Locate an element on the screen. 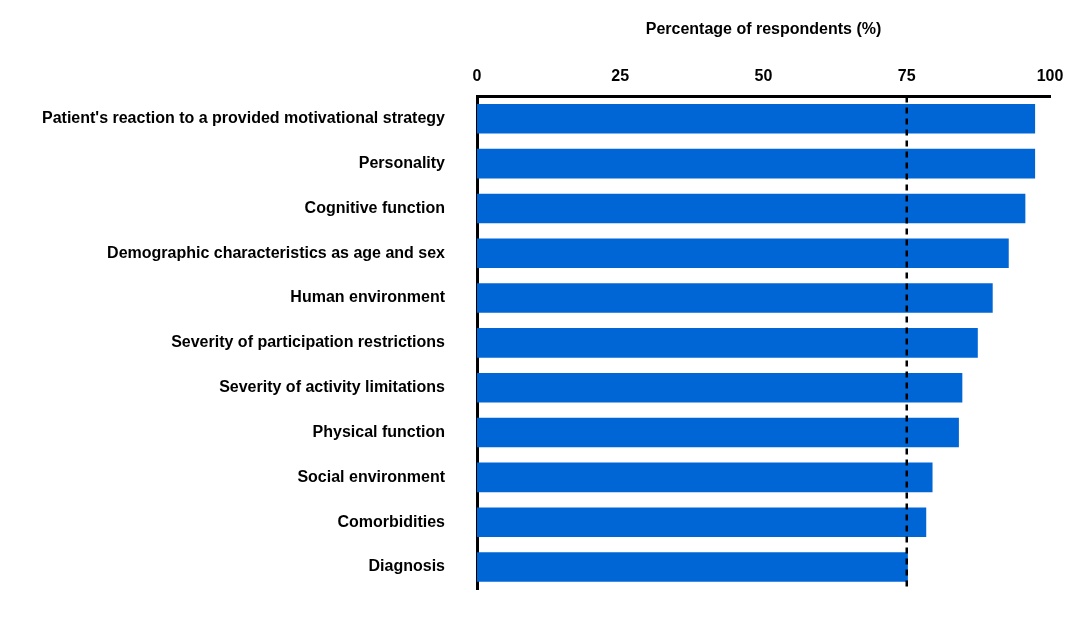 This screenshot has height=639, width=1076. y-tick-label: Human environment is located at coordinates (368, 297).